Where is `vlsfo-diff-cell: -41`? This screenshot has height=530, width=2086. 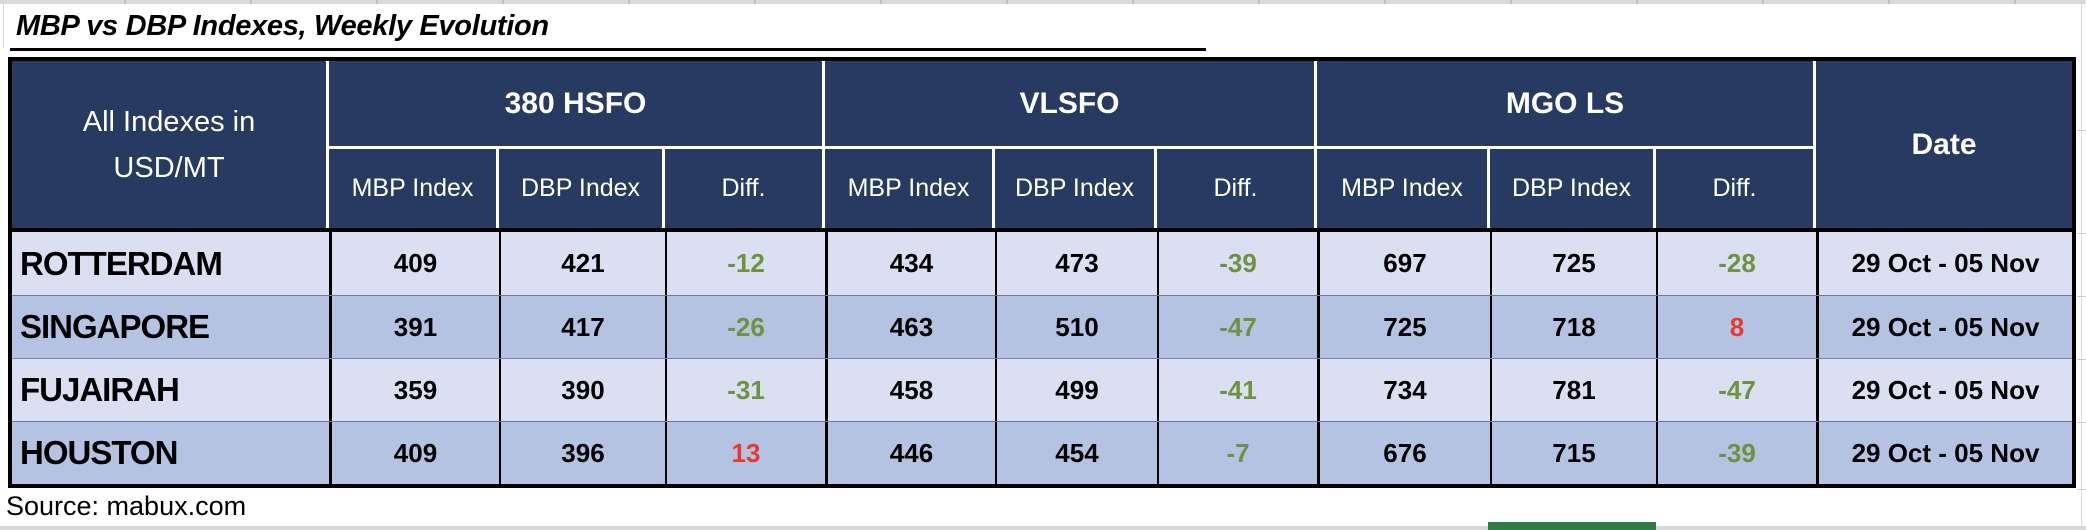
vlsfo-diff-cell: -41 is located at coordinates (1237, 390).